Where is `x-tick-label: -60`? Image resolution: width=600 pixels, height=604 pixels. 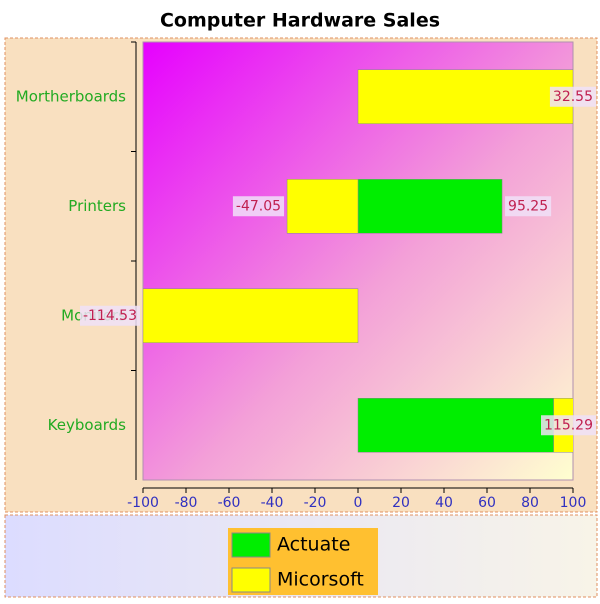
x-tick-label: -60 is located at coordinates (229, 503).